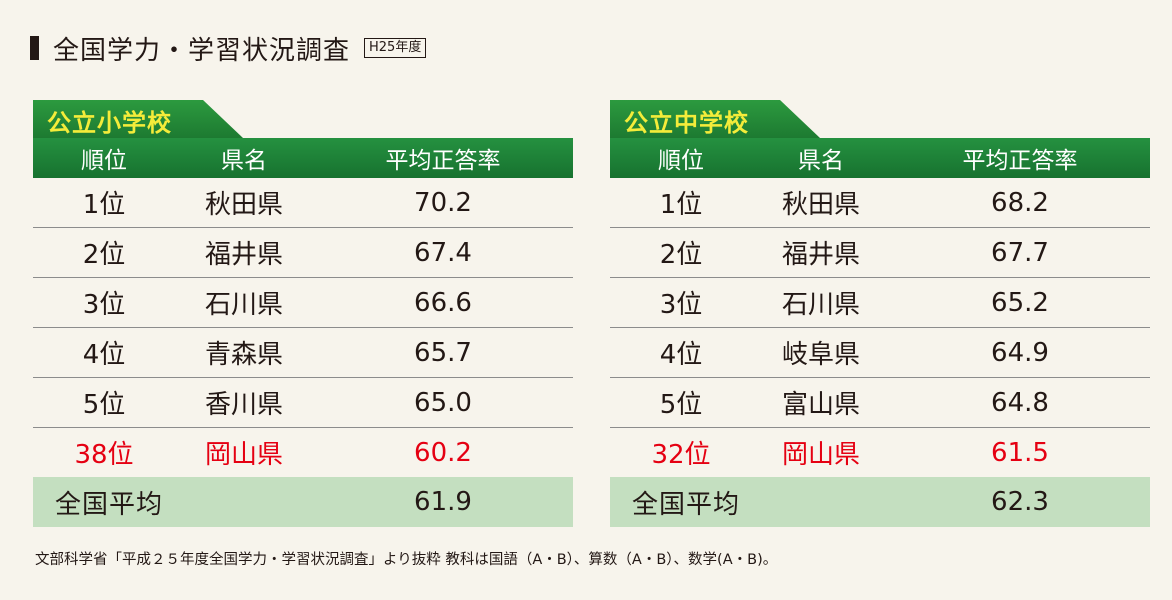 Image resolution: width=1172 pixels, height=600 pixels. I want to click on title-row: 全国学力・学習状況調査 H25年度, so click(228, 48).